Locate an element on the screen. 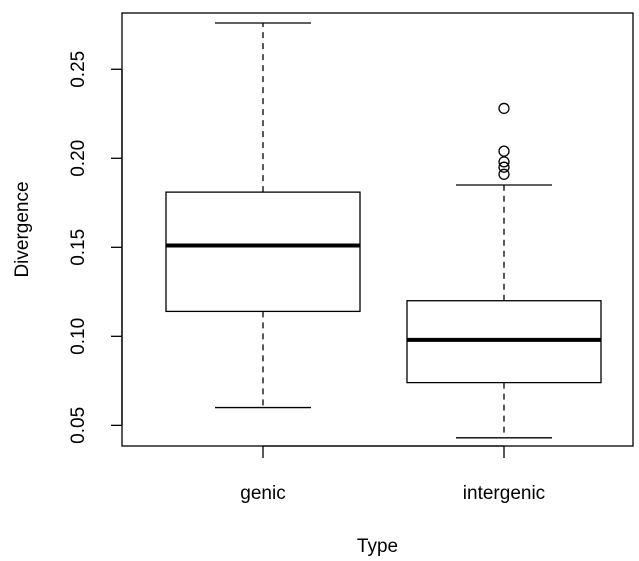 Image resolution: width=639 pixels, height=561 pixels. y-tick-label: 0.15 is located at coordinates (78, 247).